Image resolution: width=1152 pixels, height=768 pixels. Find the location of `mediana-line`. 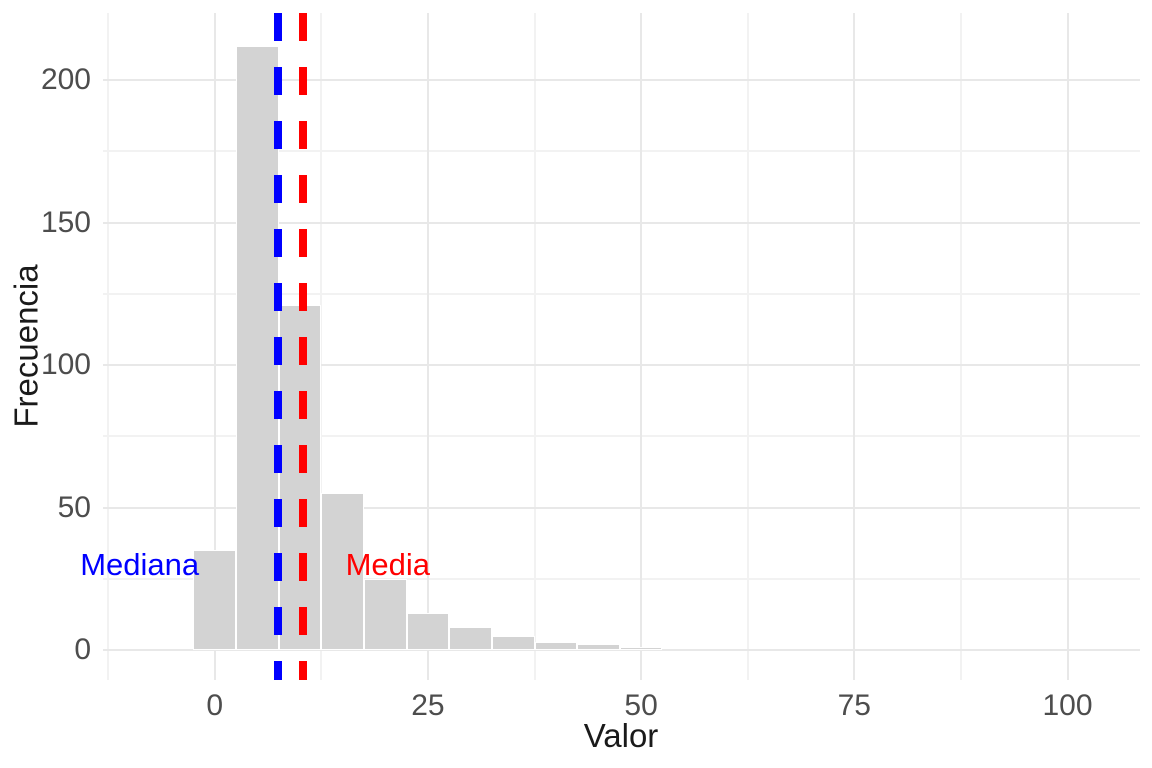

mediana-line is located at coordinates (277, 346).